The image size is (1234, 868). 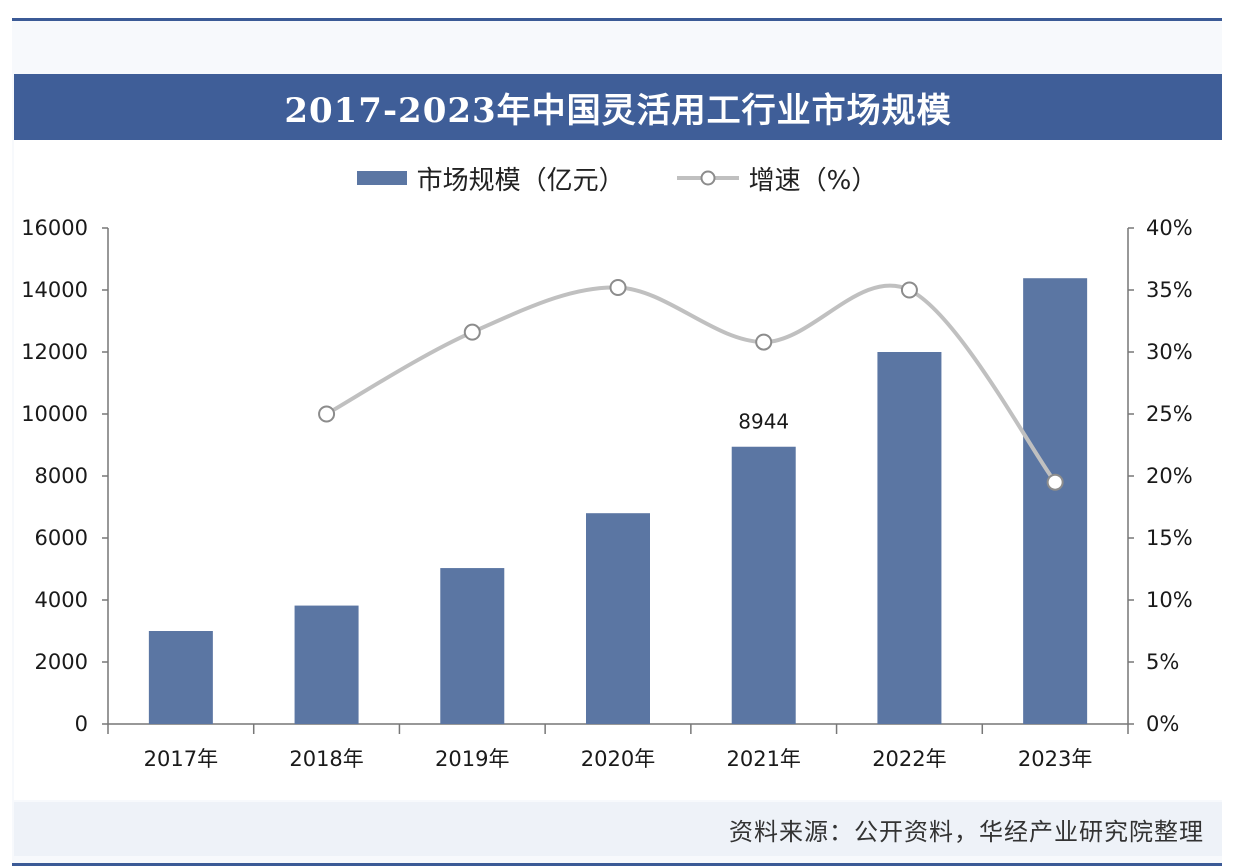 What do you see at coordinates (1169, 476) in the screenshot?
I see `right-tick-label: 20%` at bounding box center [1169, 476].